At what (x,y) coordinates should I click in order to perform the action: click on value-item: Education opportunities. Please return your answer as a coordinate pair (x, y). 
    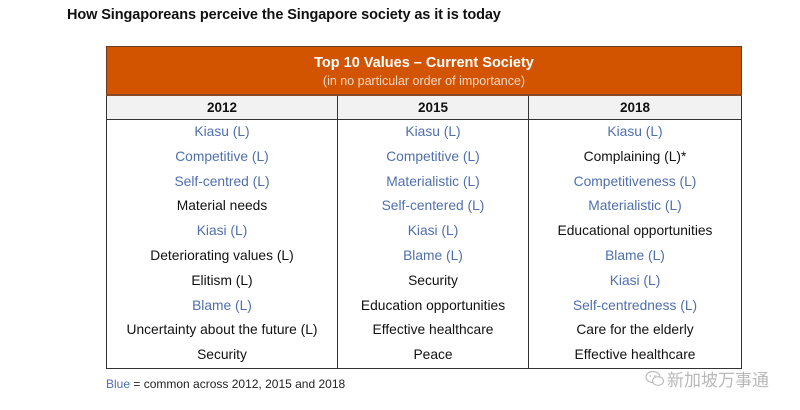
    Looking at the image, I should click on (433, 305).